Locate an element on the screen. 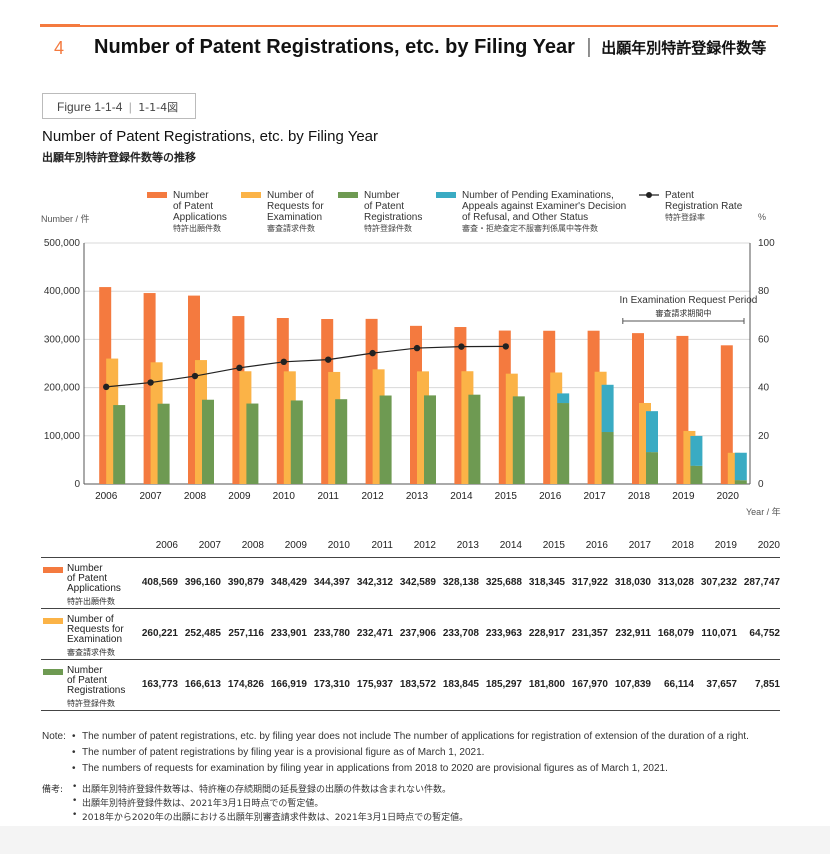  x-tick-label: 2019 is located at coordinates (683, 496).